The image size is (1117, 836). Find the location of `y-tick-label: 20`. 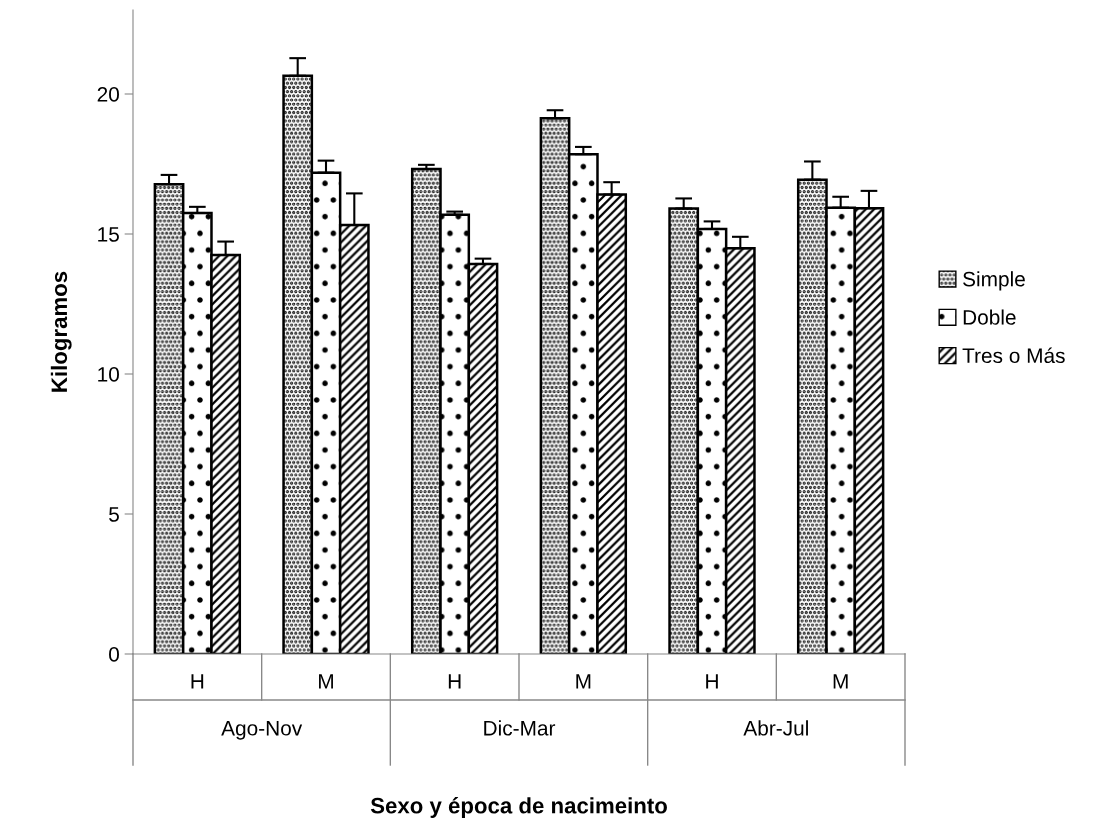

y-tick-label: 20 is located at coordinates (108, 94).